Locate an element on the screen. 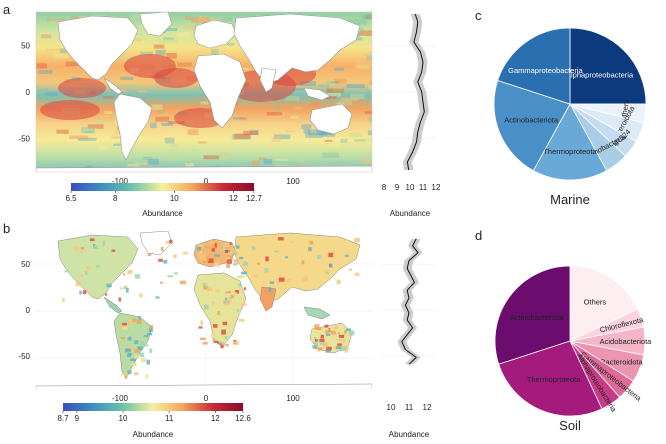  colorbar-tick-label: 8.7 is located at coordinates (63, 418).